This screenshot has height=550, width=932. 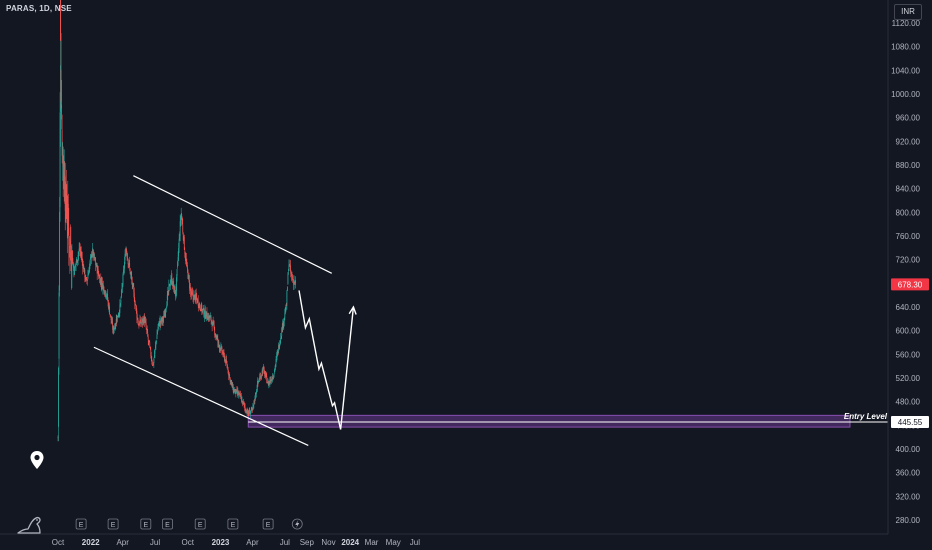 I want to click on time-tick-label: Mar, so click(x=372, y=542).